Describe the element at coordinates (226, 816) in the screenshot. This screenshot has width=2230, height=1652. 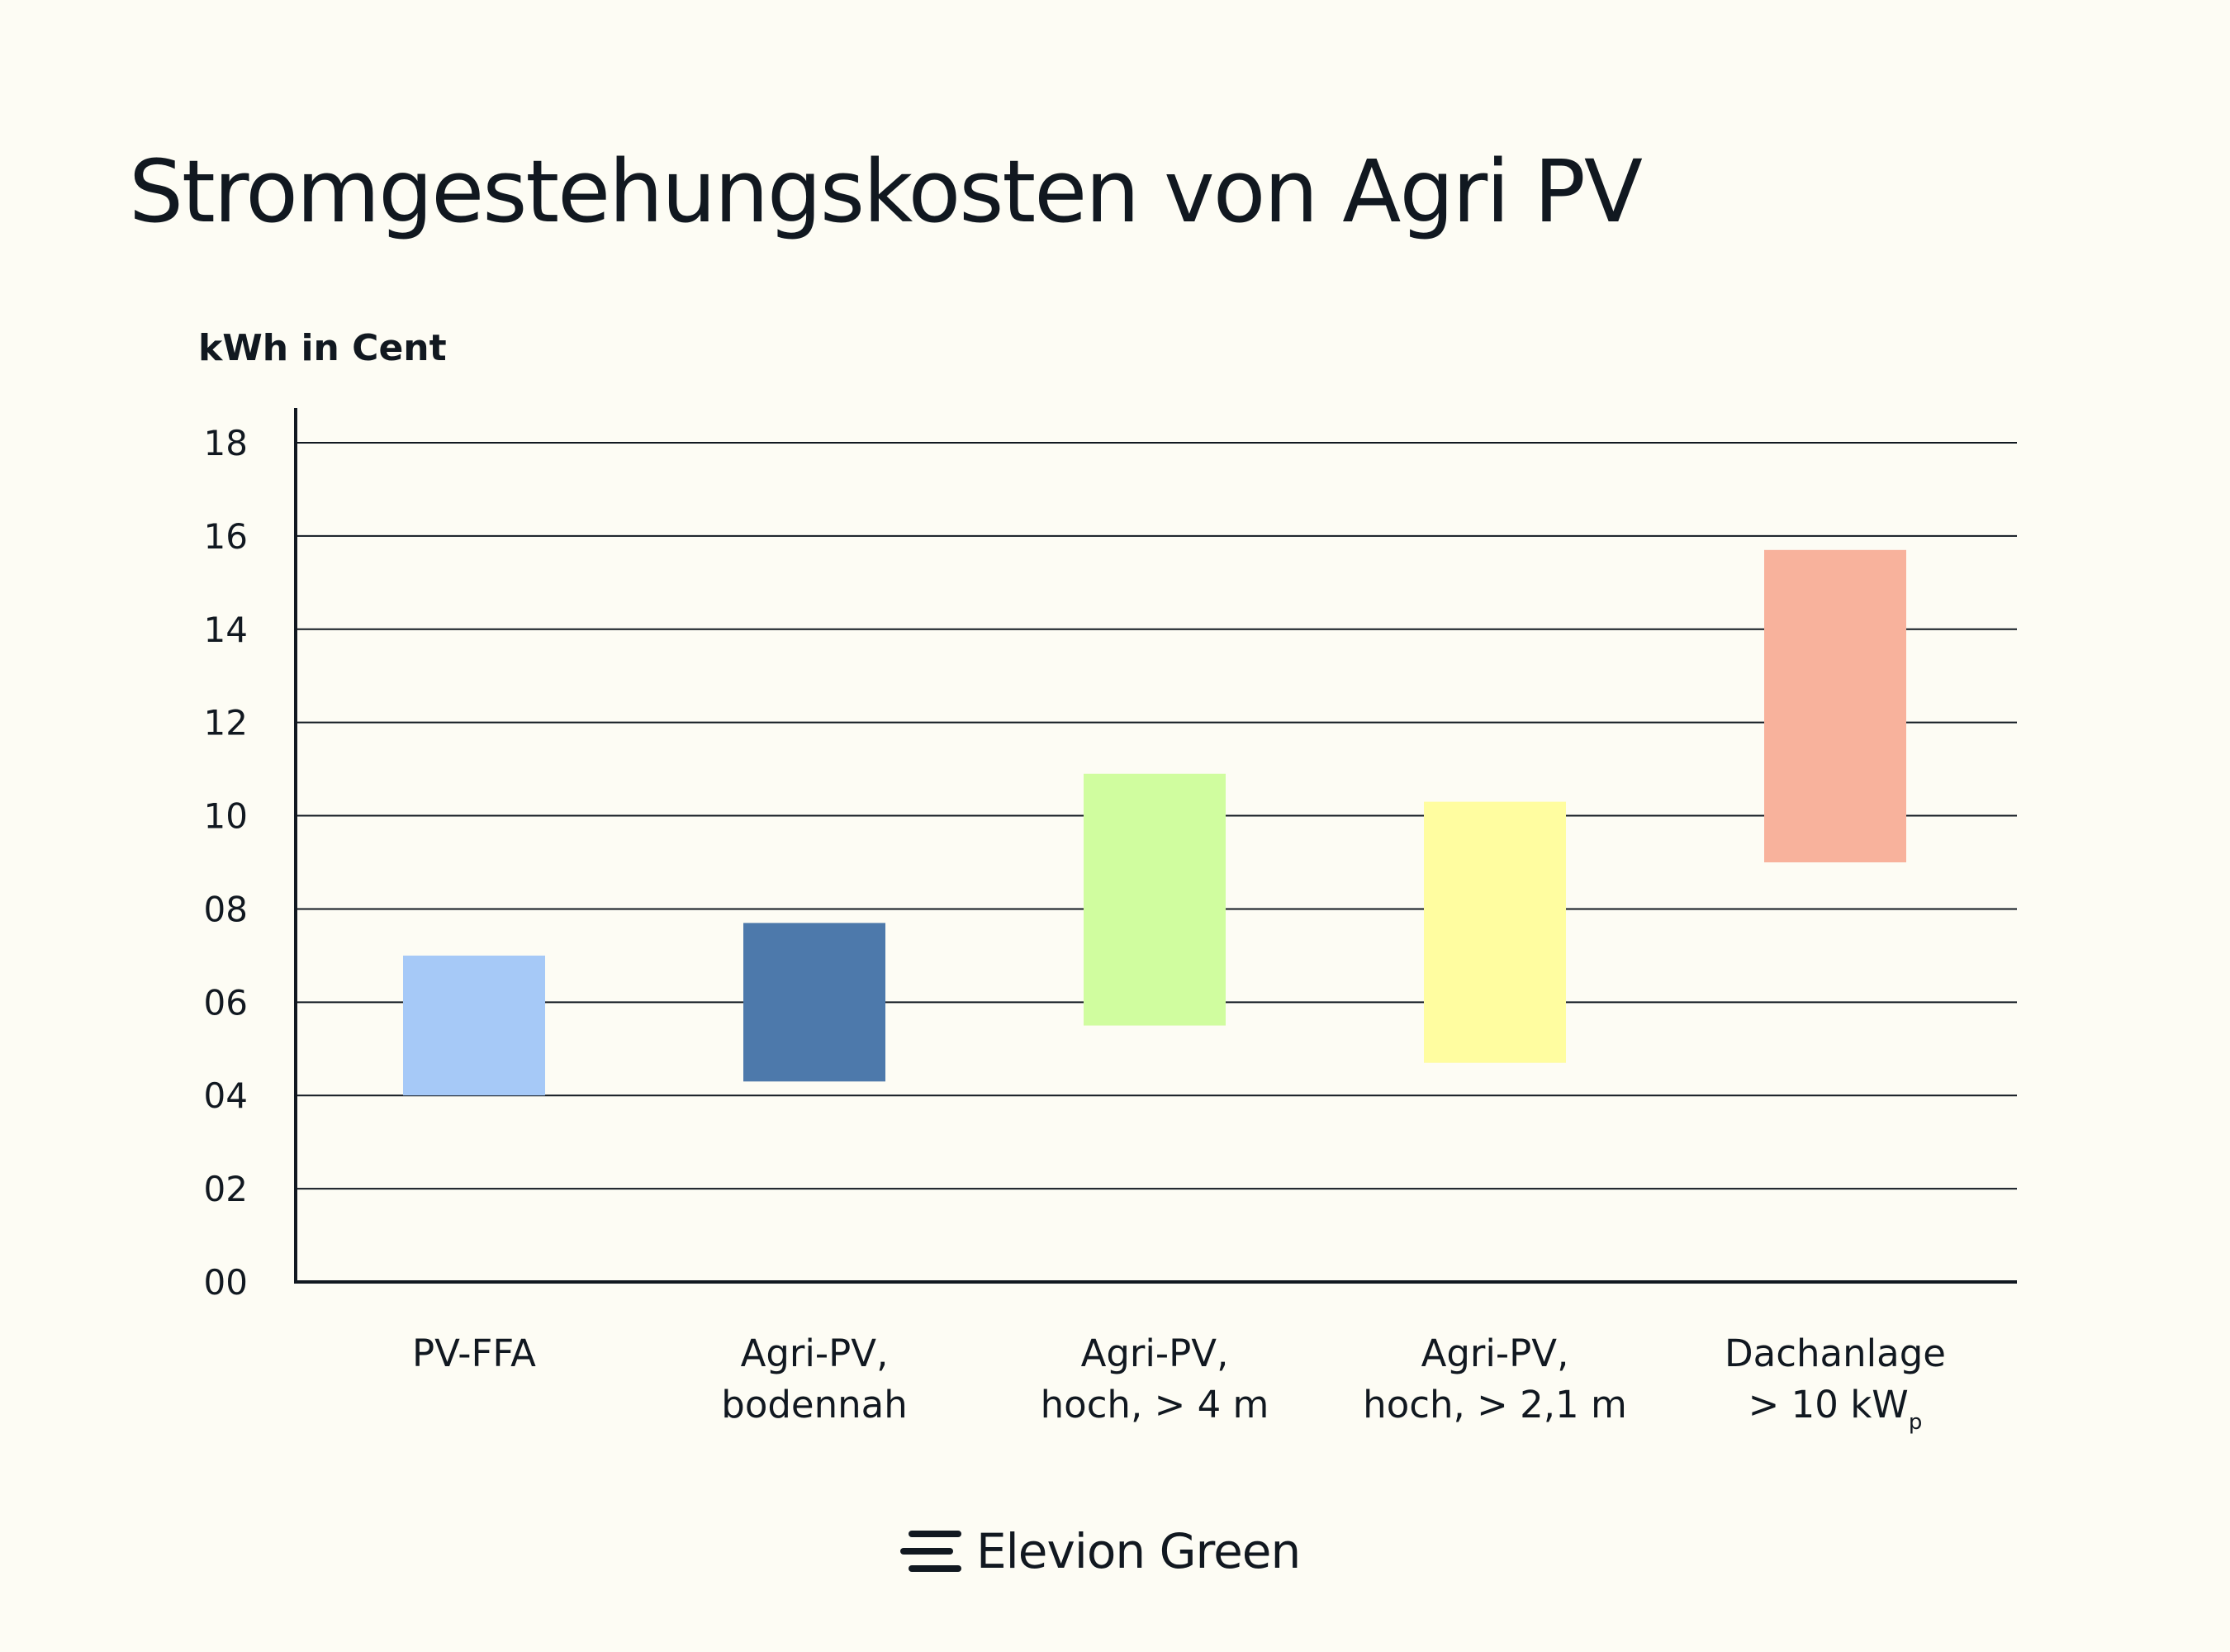
I see `y-tick-label: 10` at that location.